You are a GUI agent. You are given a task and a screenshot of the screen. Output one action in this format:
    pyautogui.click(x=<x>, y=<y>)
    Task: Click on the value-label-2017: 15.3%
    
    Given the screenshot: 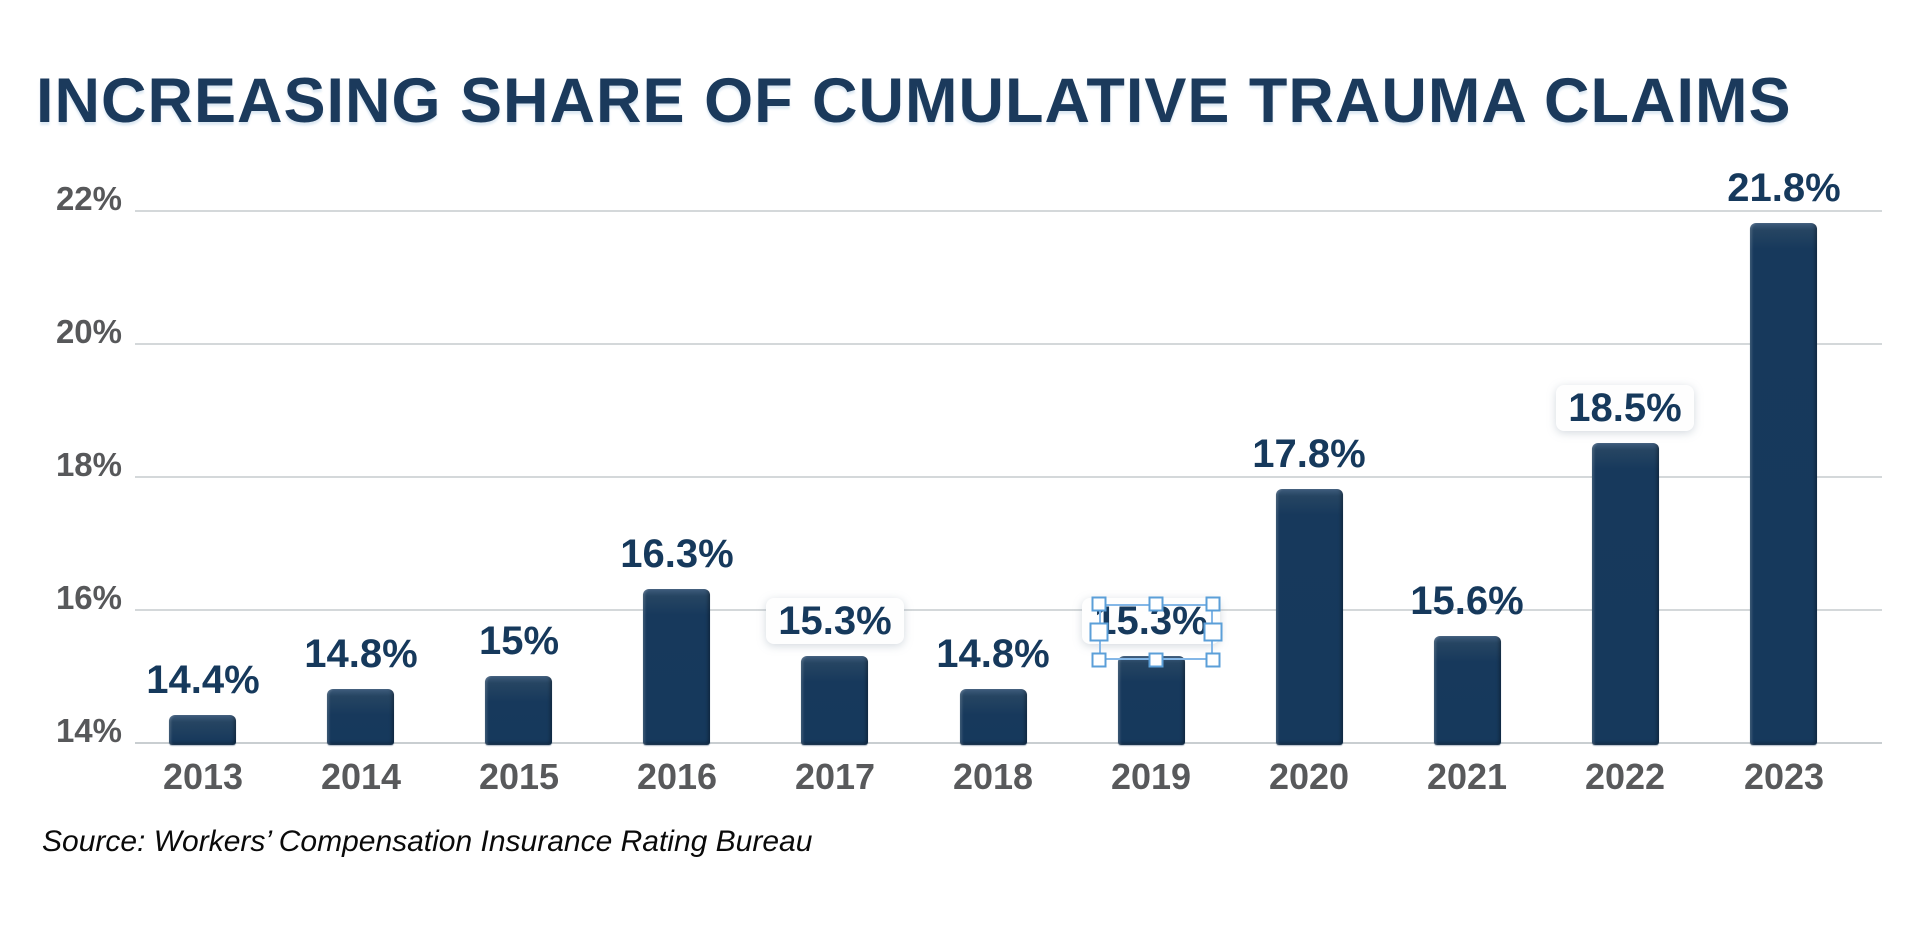 What is the action you would take?
    pyautogui.click(x=835, y=621)
    